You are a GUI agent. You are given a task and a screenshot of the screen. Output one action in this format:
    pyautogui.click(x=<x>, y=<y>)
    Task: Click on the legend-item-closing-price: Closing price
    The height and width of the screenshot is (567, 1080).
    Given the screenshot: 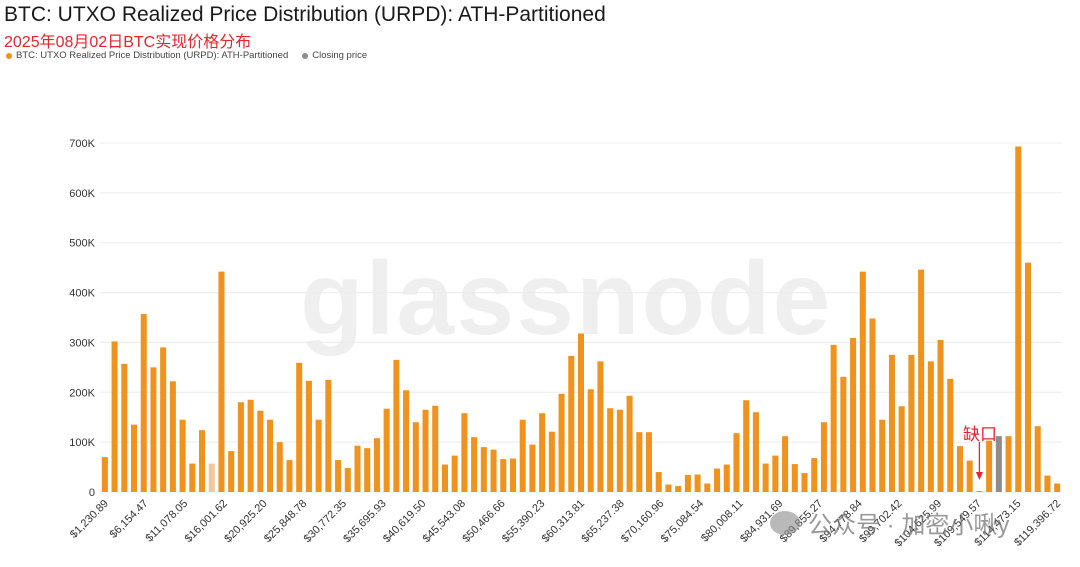 What is the action you would take?
    pyautogui.click(x=334, y=55)
    